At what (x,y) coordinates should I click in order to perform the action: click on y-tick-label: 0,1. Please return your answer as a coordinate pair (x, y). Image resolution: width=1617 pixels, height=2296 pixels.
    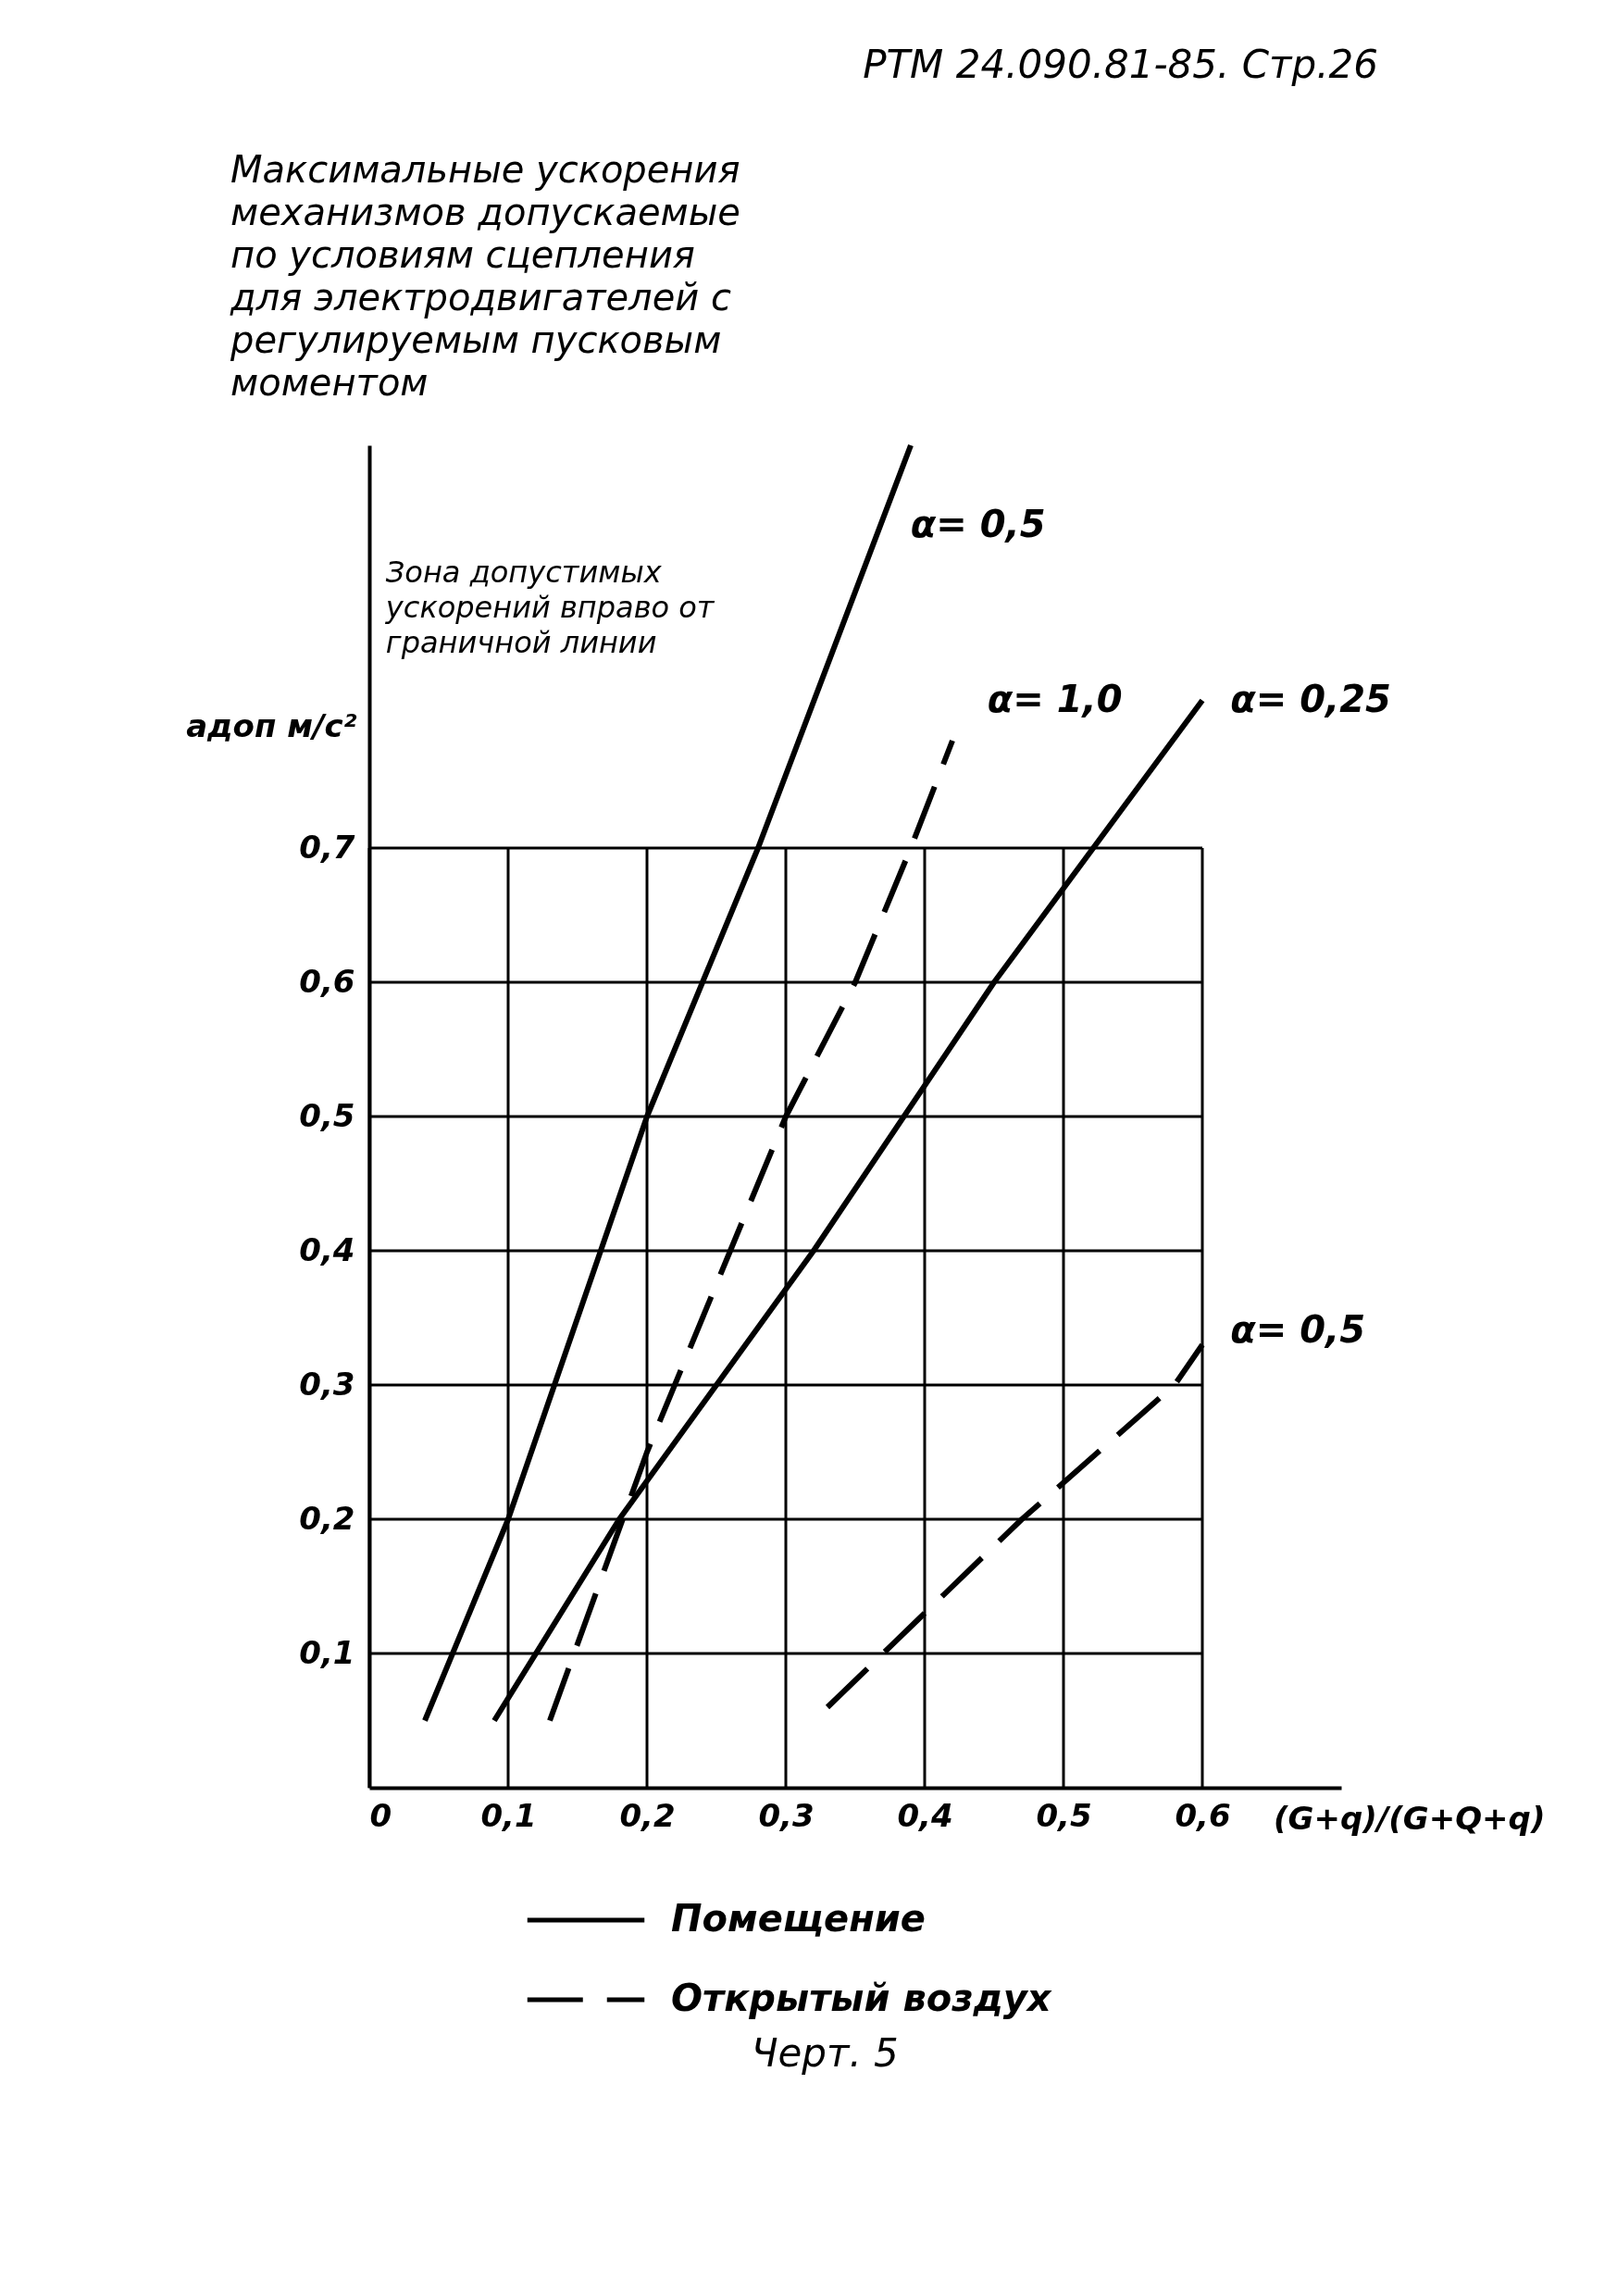
    Looking at the image, I should click on (327, 1652).